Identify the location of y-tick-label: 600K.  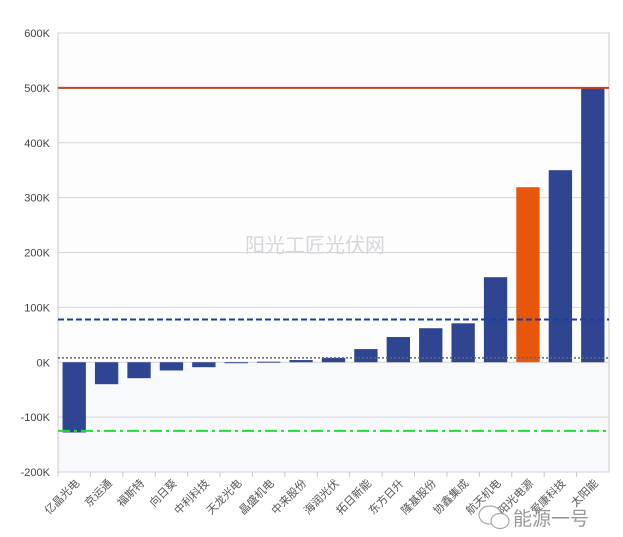
(37, 34).